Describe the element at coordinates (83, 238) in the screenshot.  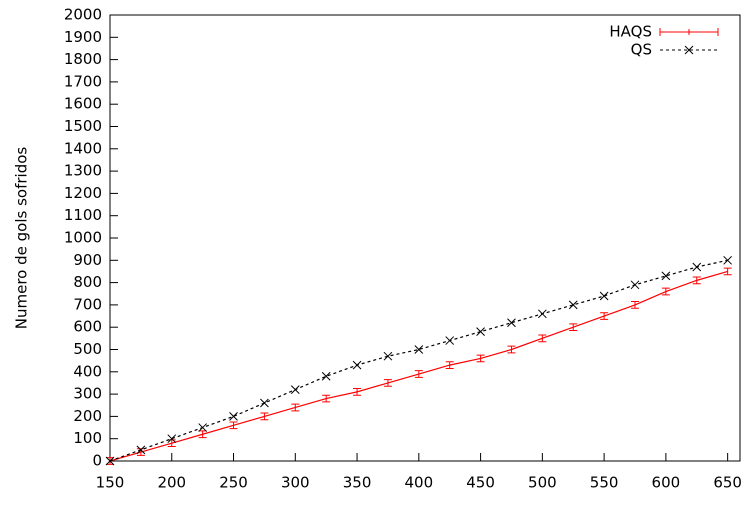
I see `y-tick-label: 1000` at that location.